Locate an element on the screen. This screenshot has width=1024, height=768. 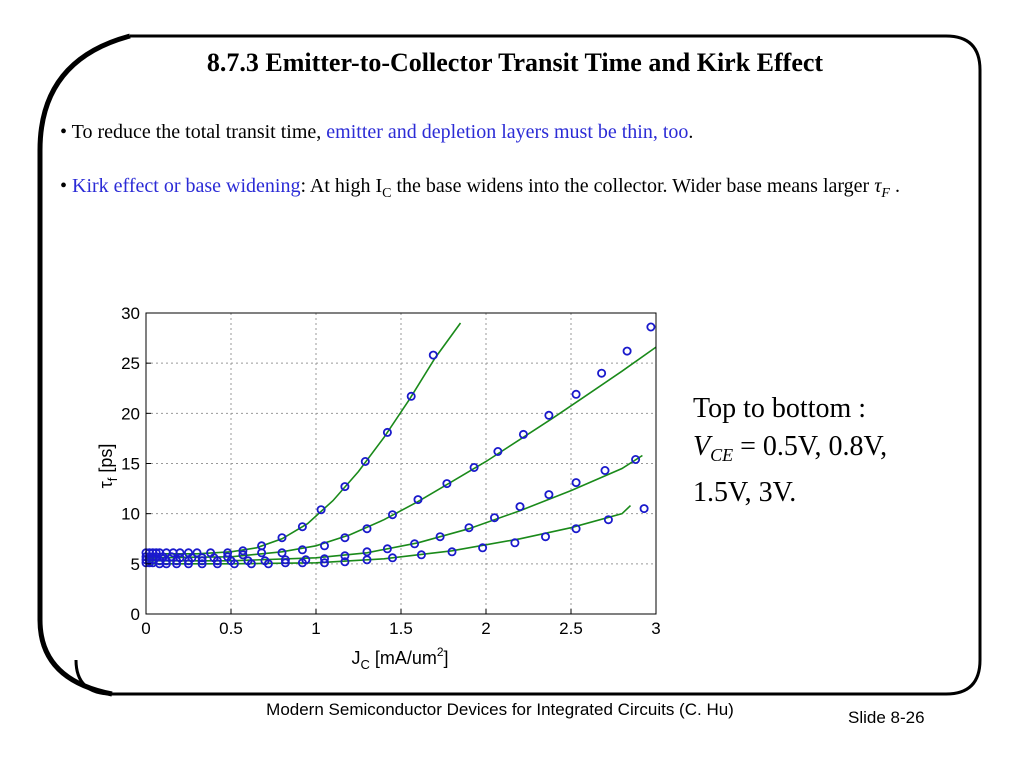
caption-values: = 0.5V, 0.8V, is located at coordinates (810, 446).